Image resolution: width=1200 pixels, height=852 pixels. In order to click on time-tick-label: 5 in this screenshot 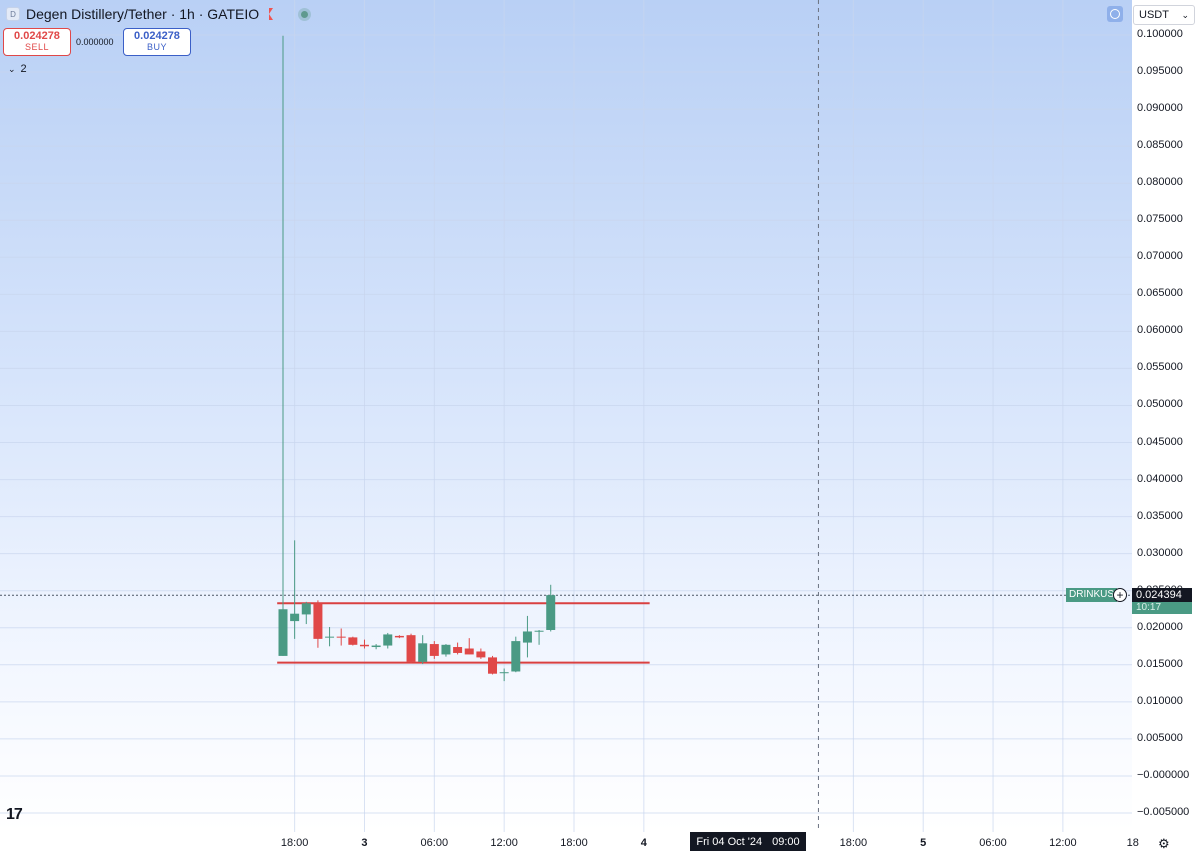, I will do `click(923, 843)`.